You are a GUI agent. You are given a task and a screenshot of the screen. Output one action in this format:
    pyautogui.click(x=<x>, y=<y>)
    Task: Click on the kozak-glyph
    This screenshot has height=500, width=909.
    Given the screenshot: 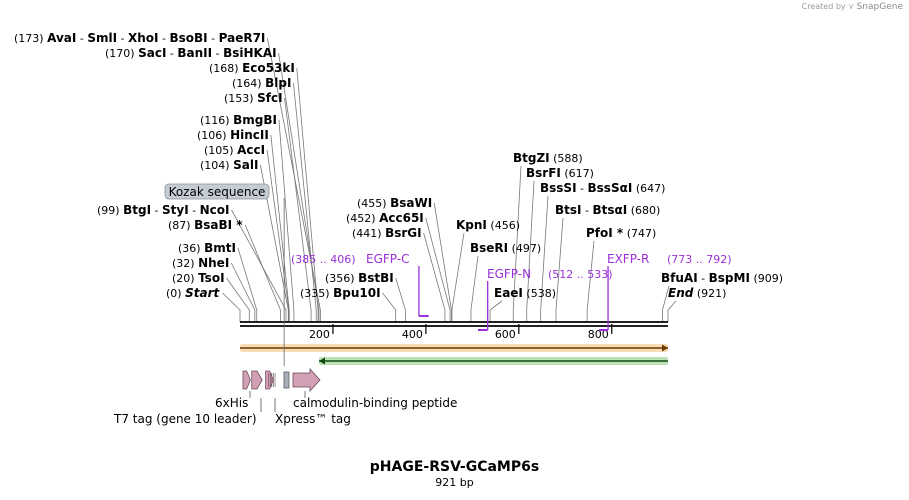 What is the action you would take?
    pyautogui.click(x=286, y=380)
    